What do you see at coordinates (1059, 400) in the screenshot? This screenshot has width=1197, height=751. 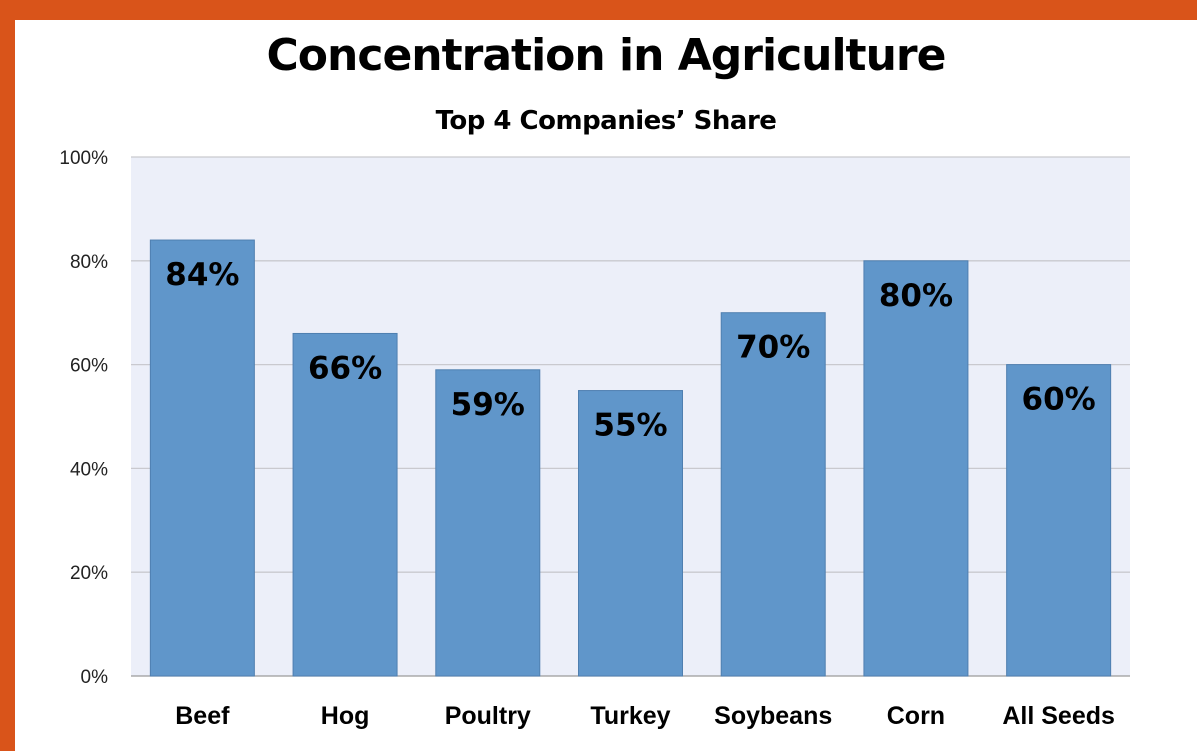 I see `data-label: 60%` at bounding box center [1059, 400].